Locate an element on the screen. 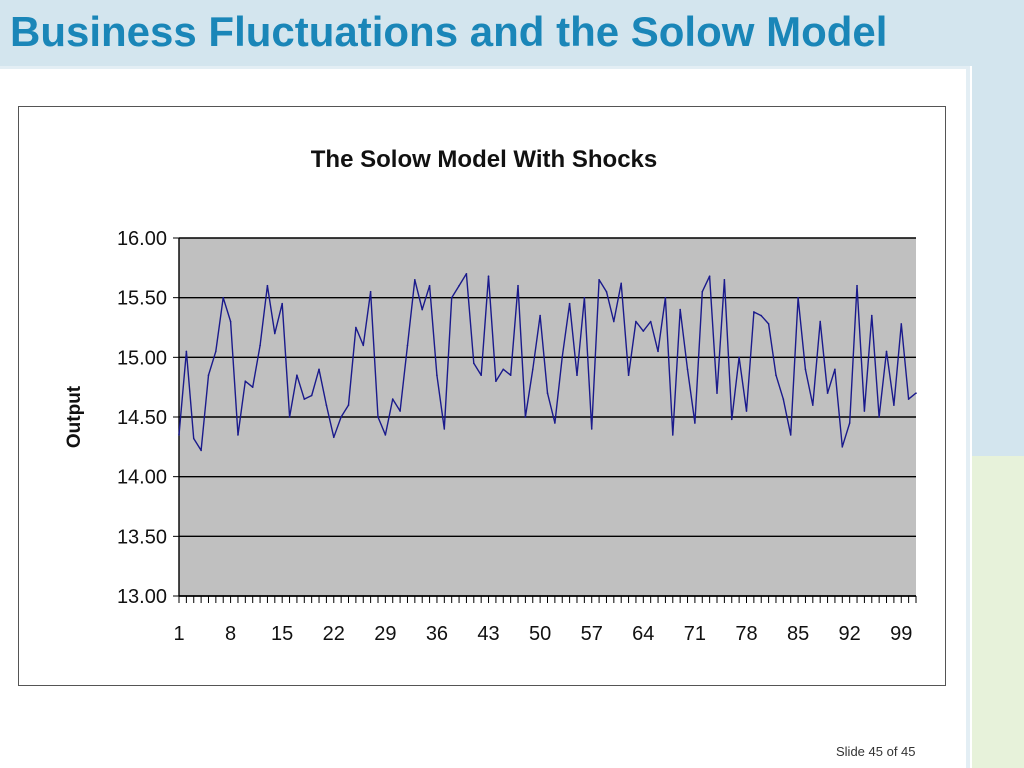 The height and width of the screenshot is (768, 1024). x-tick-label: 64 is located at coordinates (643, 634).